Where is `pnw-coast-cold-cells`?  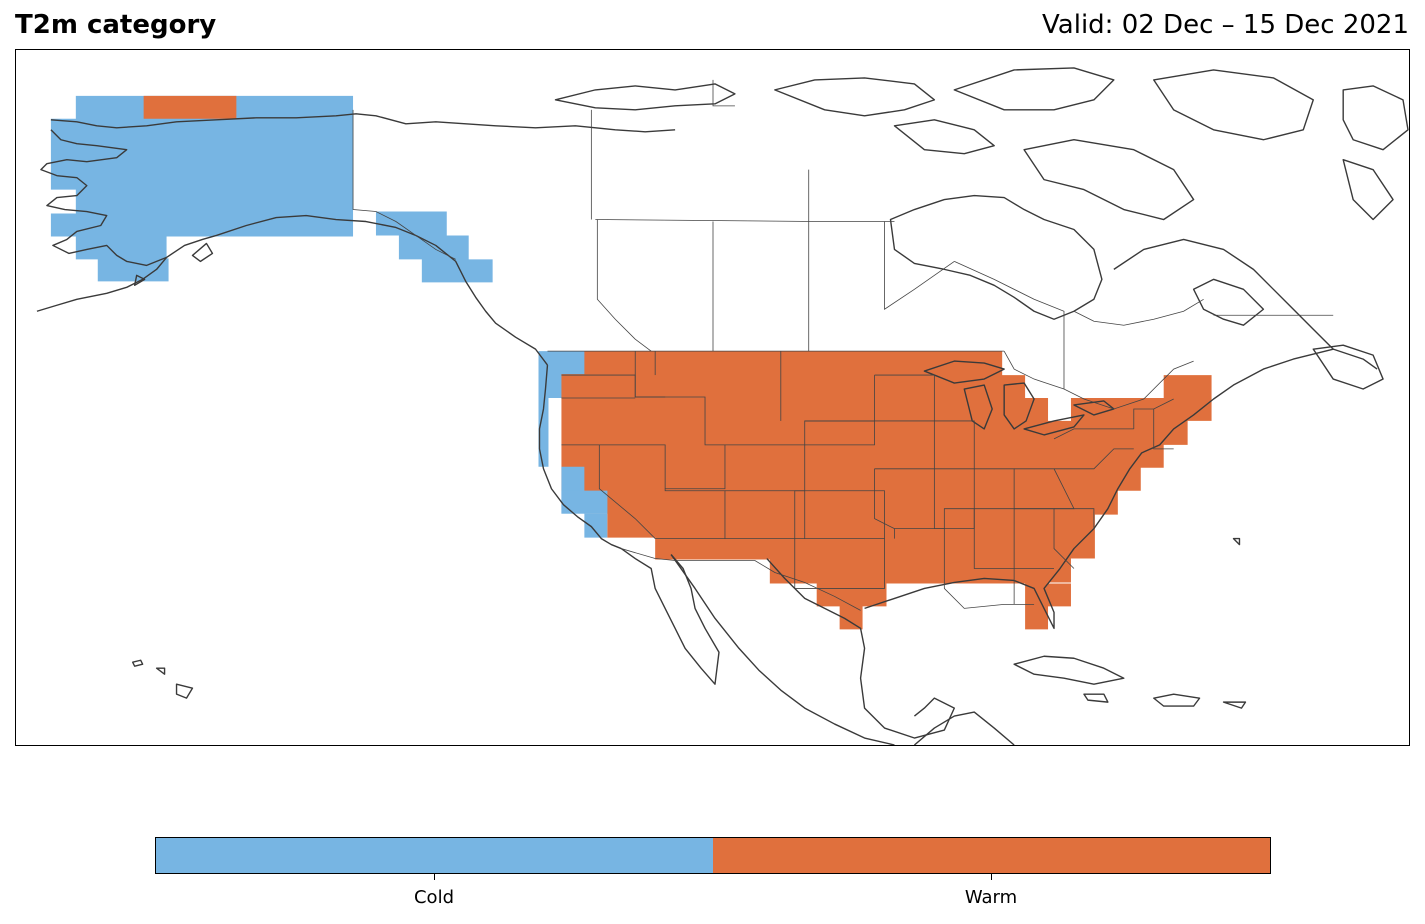 pnw-coast-cold-cells is located at coordinates (561, 409).